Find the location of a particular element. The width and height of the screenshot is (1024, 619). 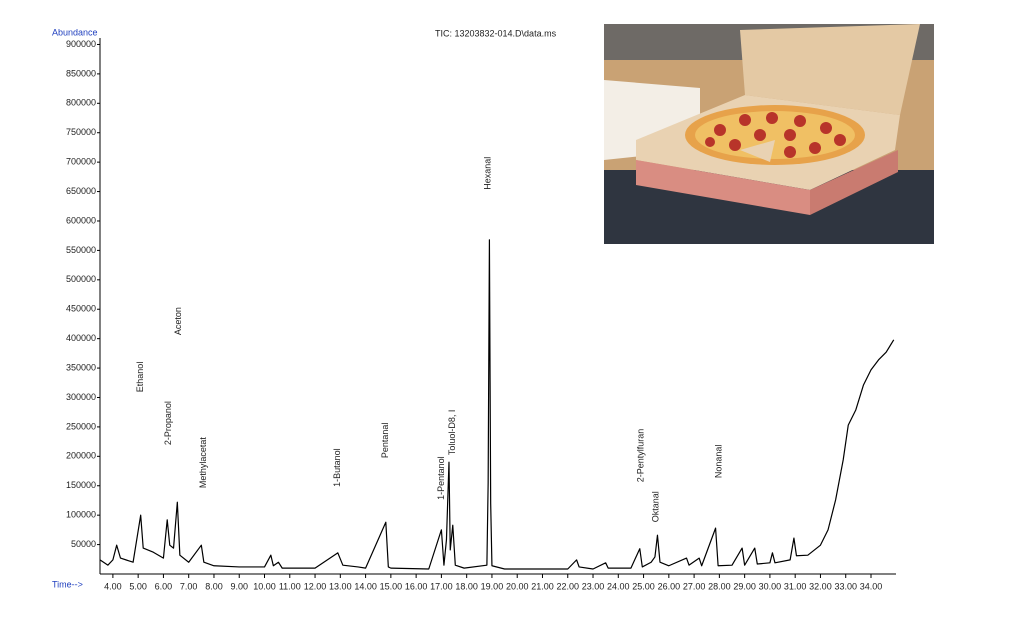

peak-label: Aceton is located at coordinates (178, 321).